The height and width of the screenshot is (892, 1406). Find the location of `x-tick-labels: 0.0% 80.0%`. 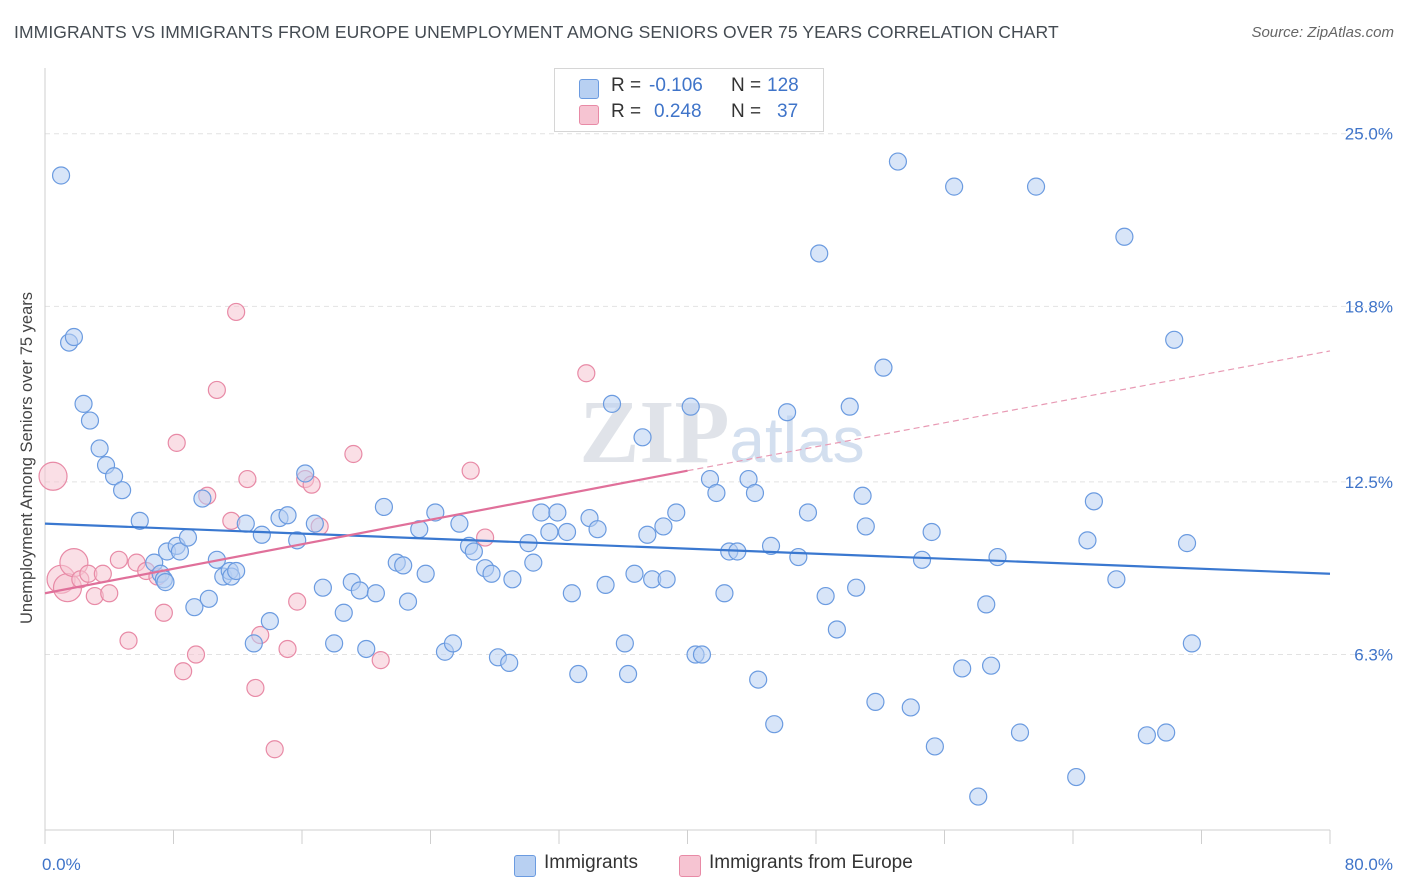

x-tick-labels: 0.0% 80.0% is located at coordinates (717, 864).